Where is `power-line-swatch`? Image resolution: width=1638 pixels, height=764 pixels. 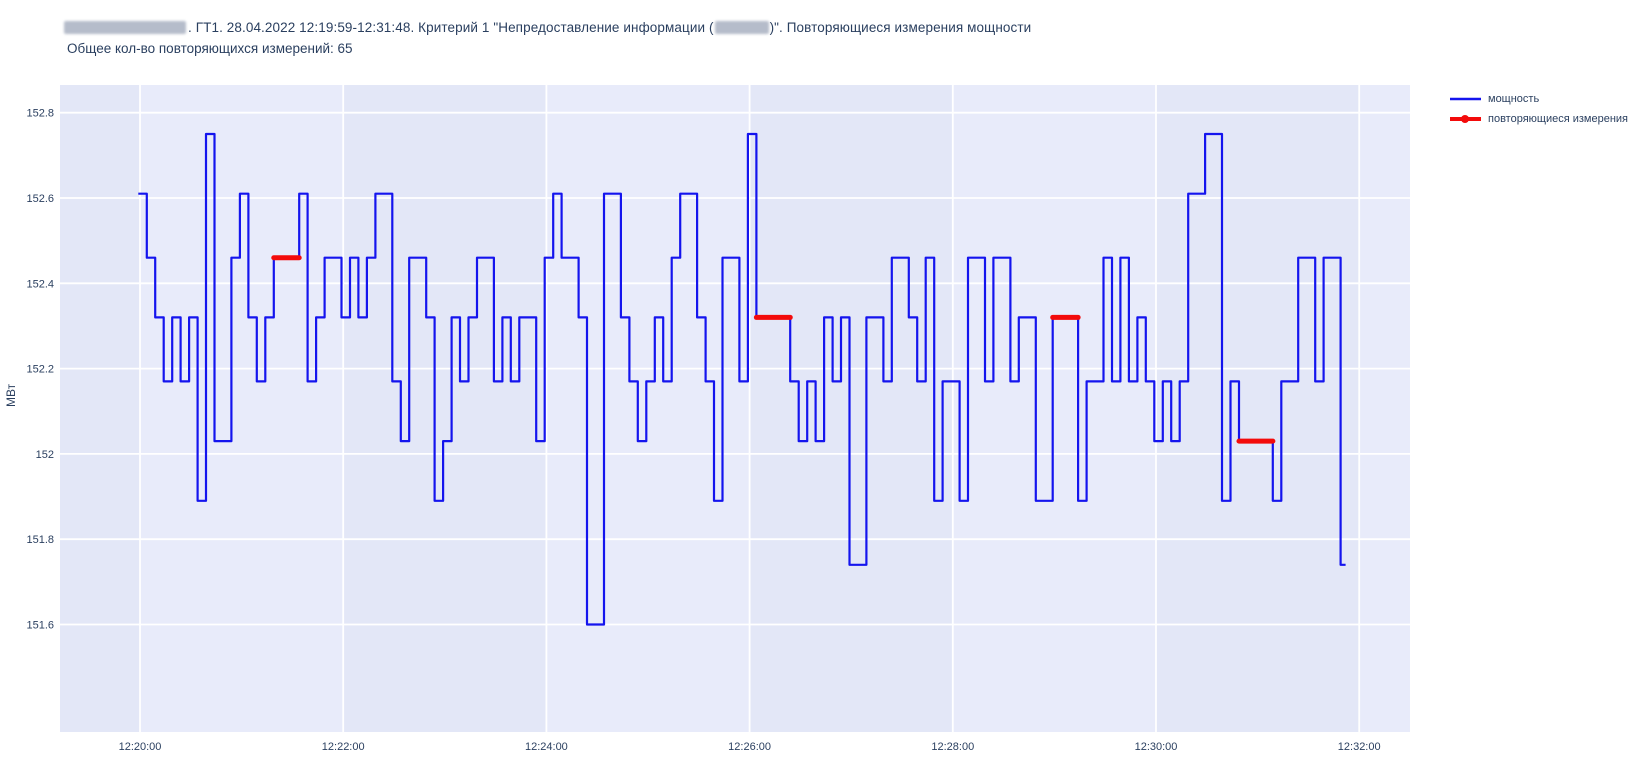 power-line-swatch is located at coordinates (1465, 99).